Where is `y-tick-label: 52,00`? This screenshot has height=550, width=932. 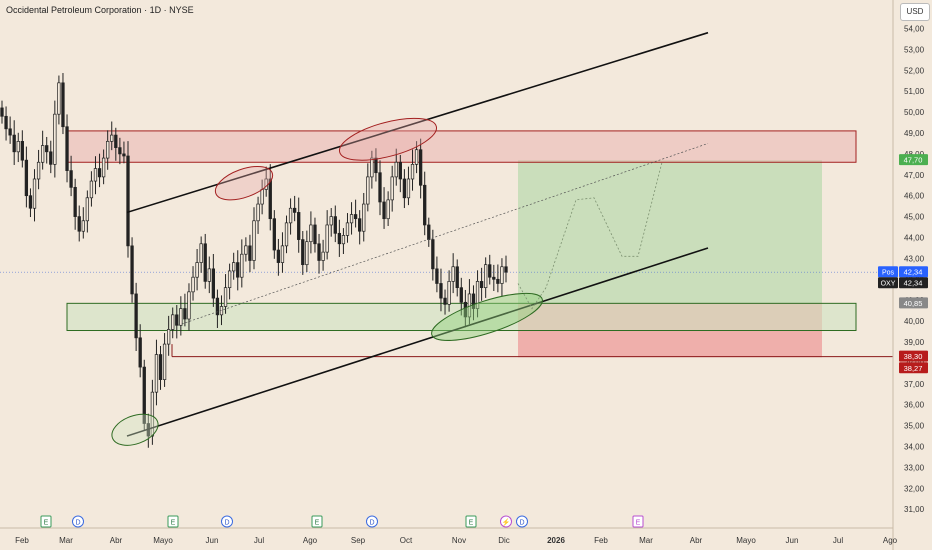 y-tick-label: 52,00 is located at coordinates (914, 70).